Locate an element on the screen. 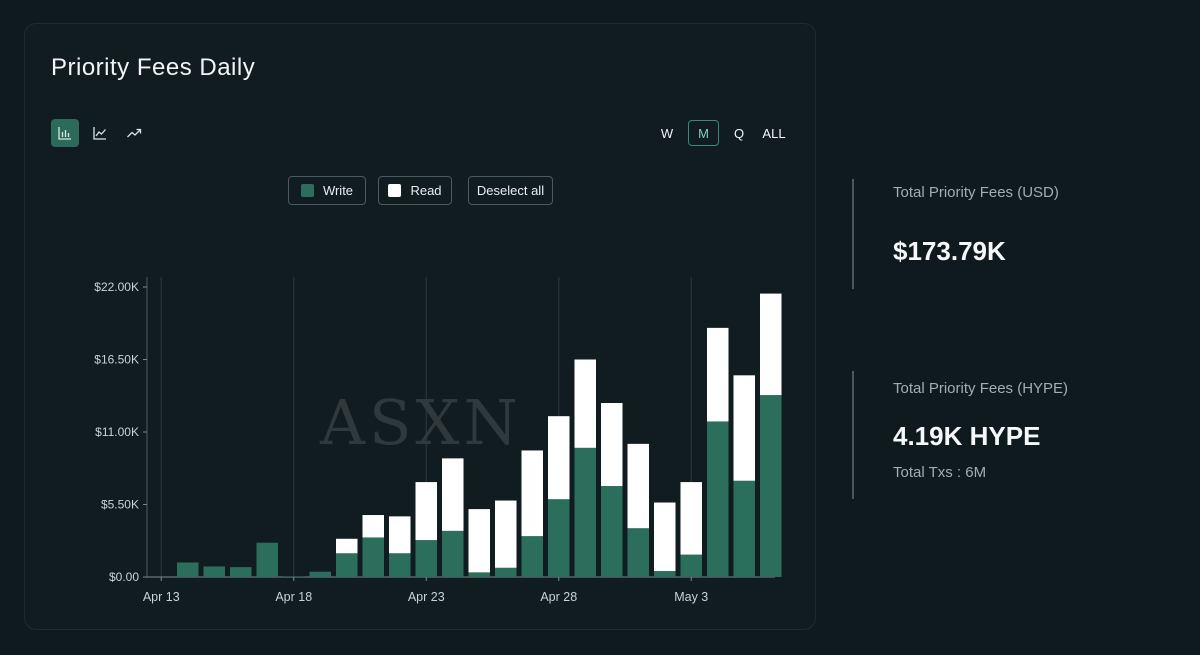  hype-stat-value: 4.19K HYPE is located at coordinates (967, 436).